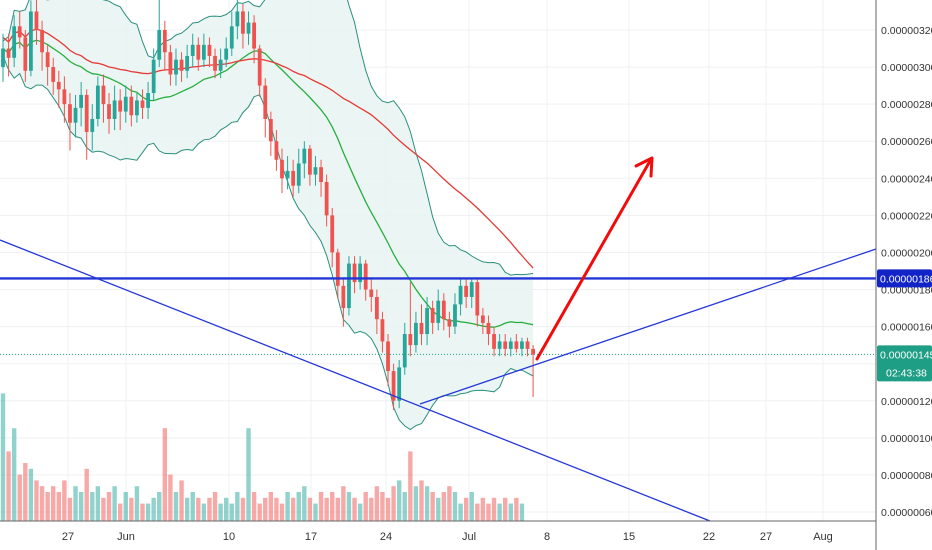  I want to click on y-tick-label: 0.00000060, so click(906, 513).